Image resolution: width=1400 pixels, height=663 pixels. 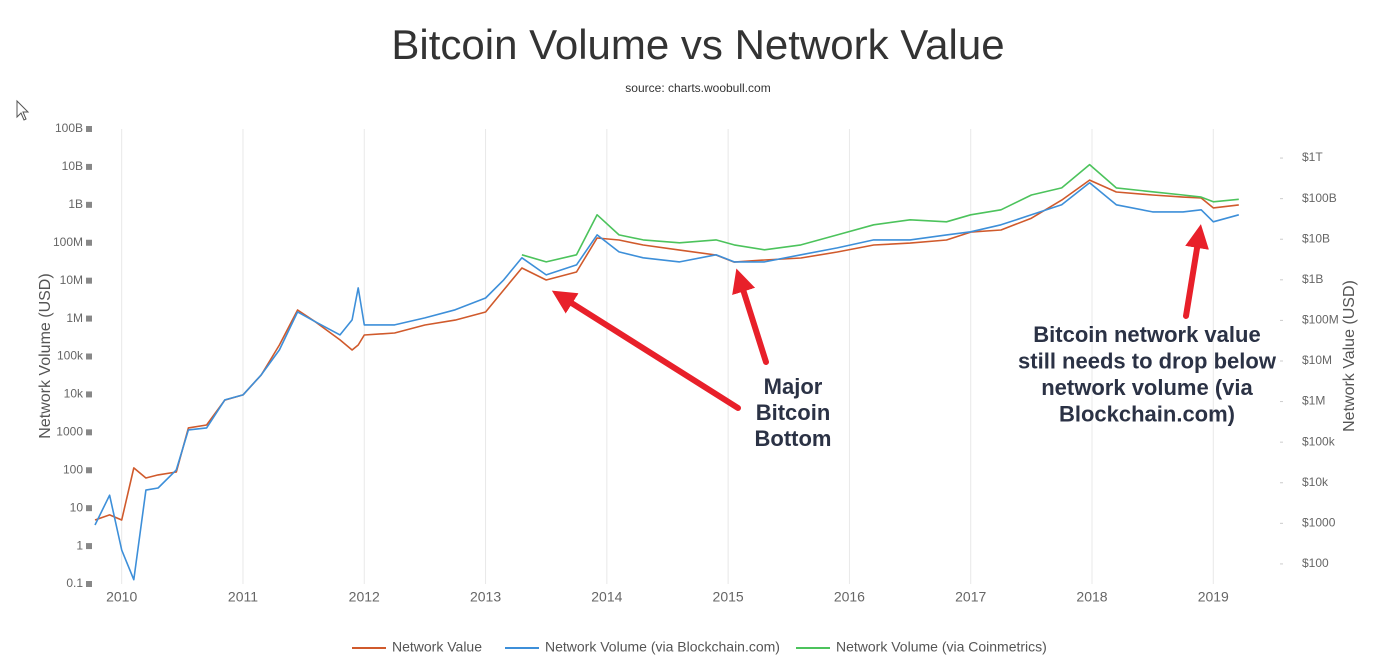 I want to click on cursor-icon, so click(x=23, y=110).